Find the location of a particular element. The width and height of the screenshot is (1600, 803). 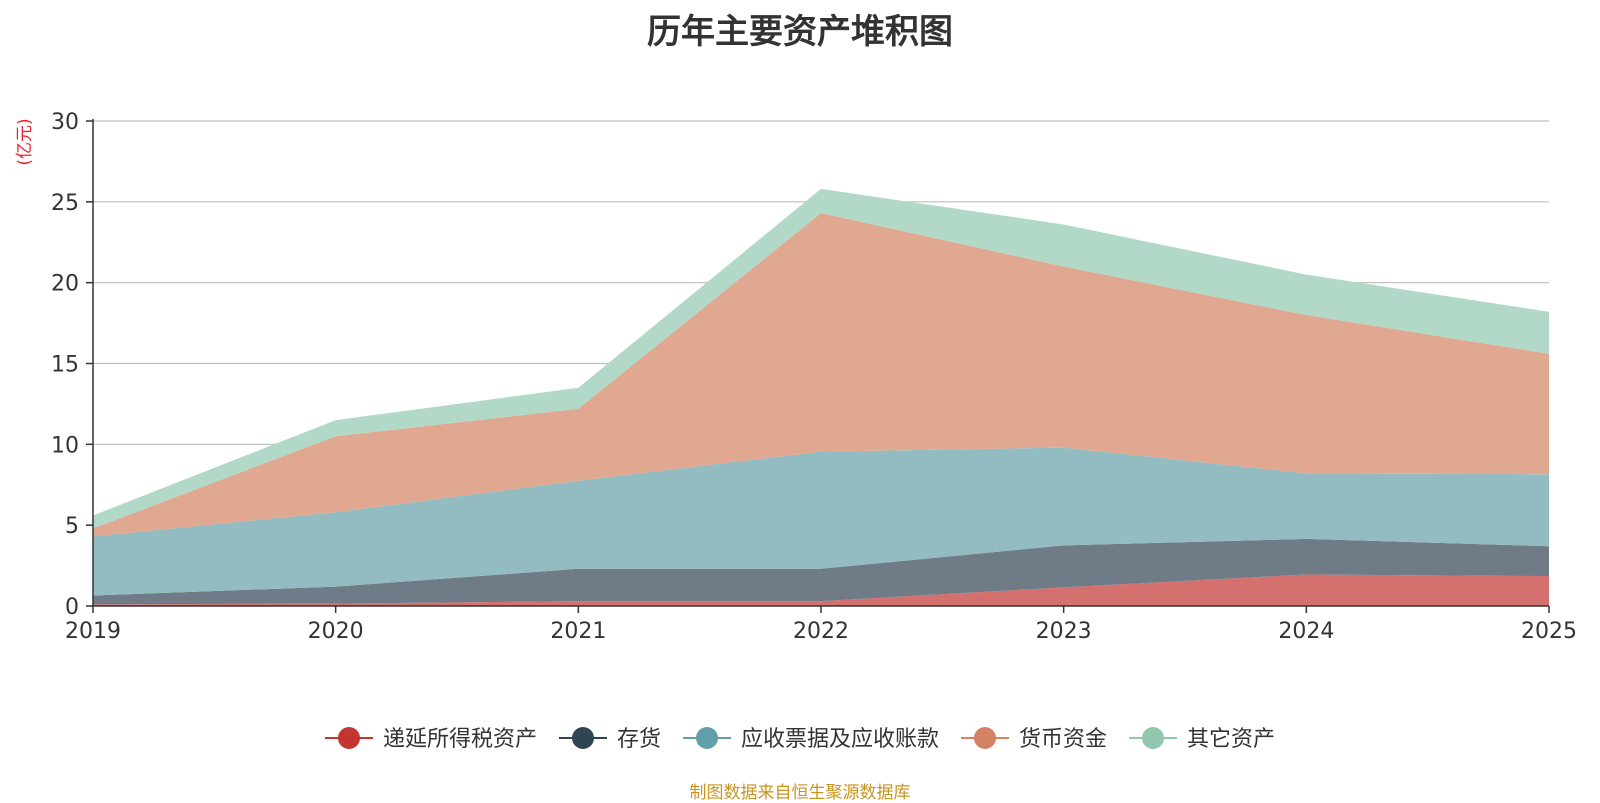

y-tick-label-30: 30 is located at coordinates (65, 122).